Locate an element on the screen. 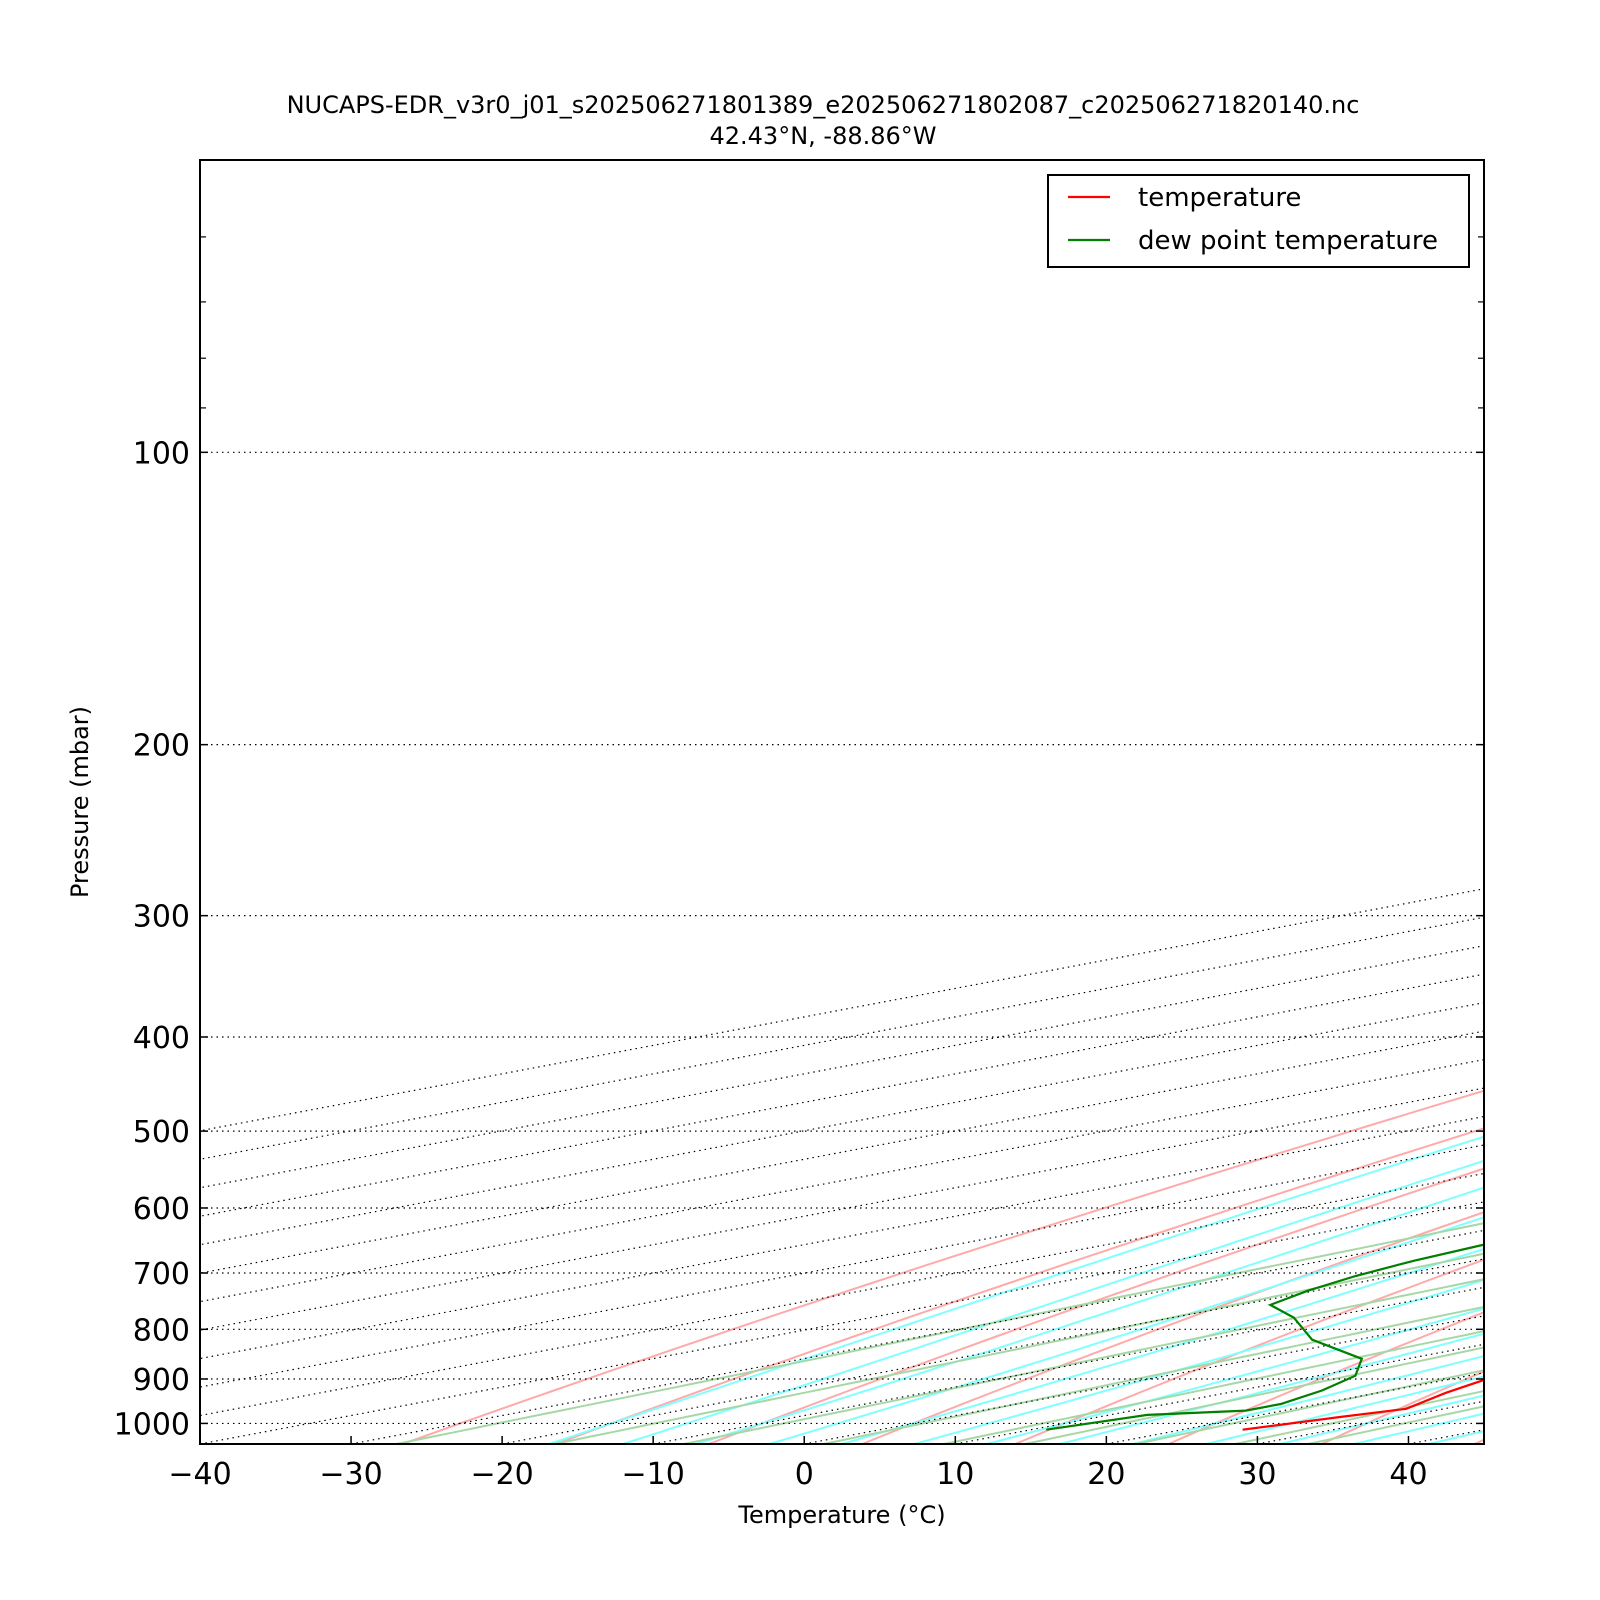  x-tick-label: −30 is located at coordinates (350, 1474).